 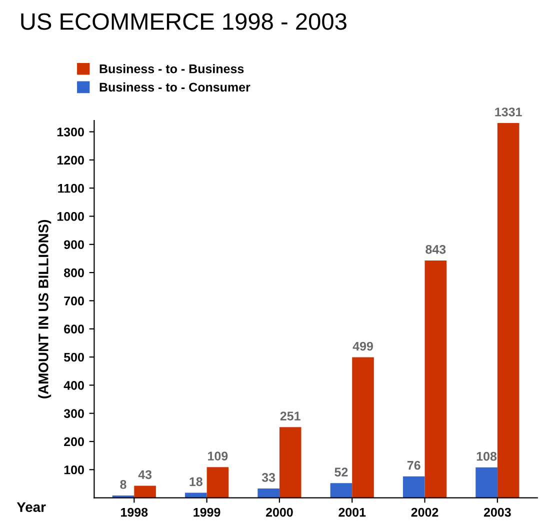 I want to click on chart-title: US ECOMMERCE 1998 - 2003, so click(x=183, y=21).